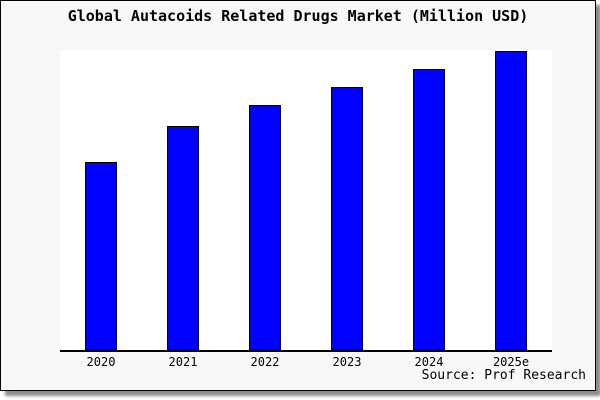  I want to click on bar-2020, so click(101, 256).